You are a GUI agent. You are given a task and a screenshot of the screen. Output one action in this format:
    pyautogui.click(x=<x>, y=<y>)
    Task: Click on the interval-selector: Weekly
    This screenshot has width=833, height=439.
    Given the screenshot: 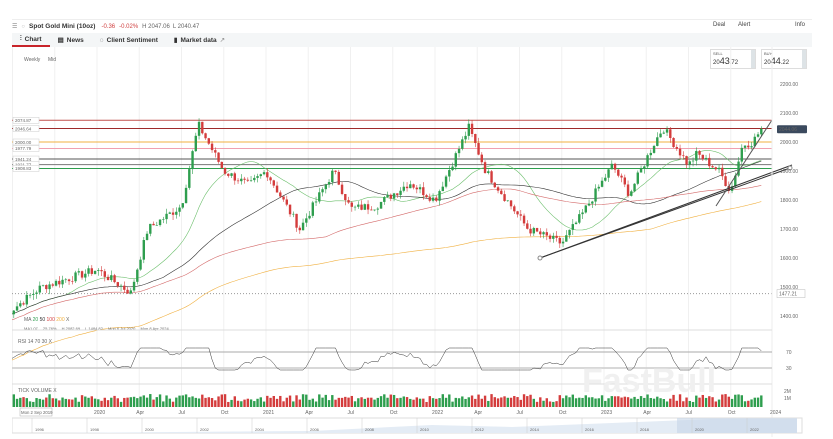 What is the action you would take?
    pyautogui.click(x=32, y=60)
    